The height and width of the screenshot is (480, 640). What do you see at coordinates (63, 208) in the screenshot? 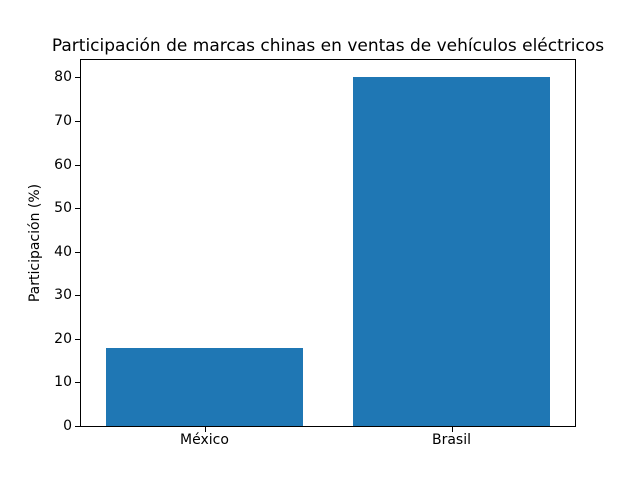
I see `y-tick-label-5: 50` at bounding box center [63, 208].